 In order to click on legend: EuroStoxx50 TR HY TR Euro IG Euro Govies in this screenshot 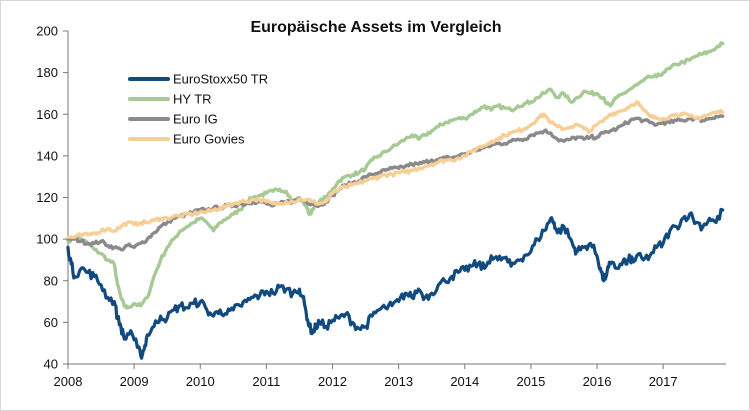, I will do `click(198, 109)`.